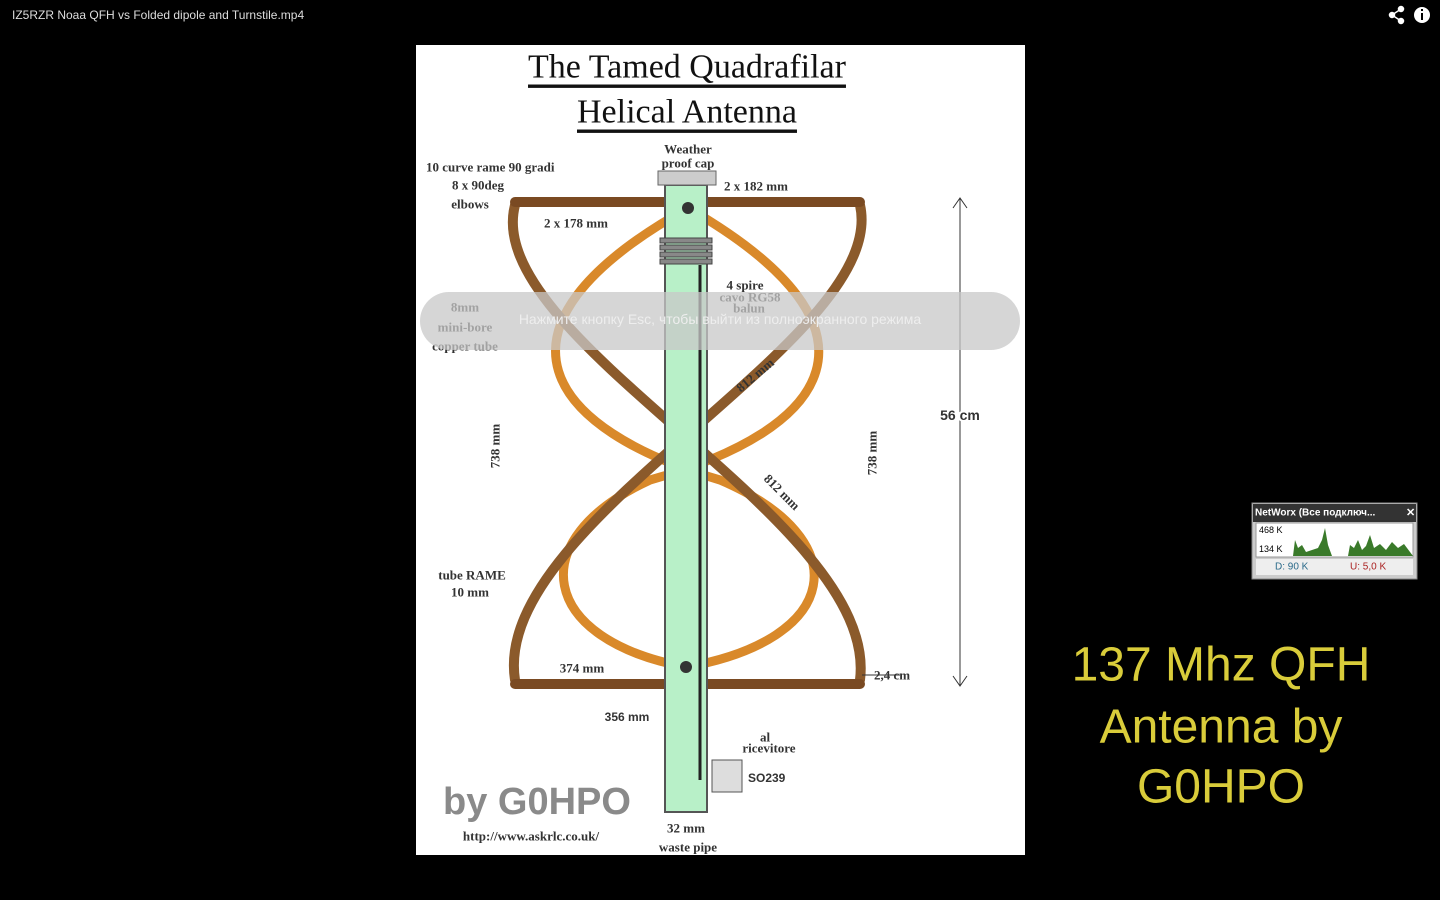 This screenshot has width=1440, height=900. Describe the element at coordinates (470, 204) in the screenshot. I see `label: elbows` at that location.